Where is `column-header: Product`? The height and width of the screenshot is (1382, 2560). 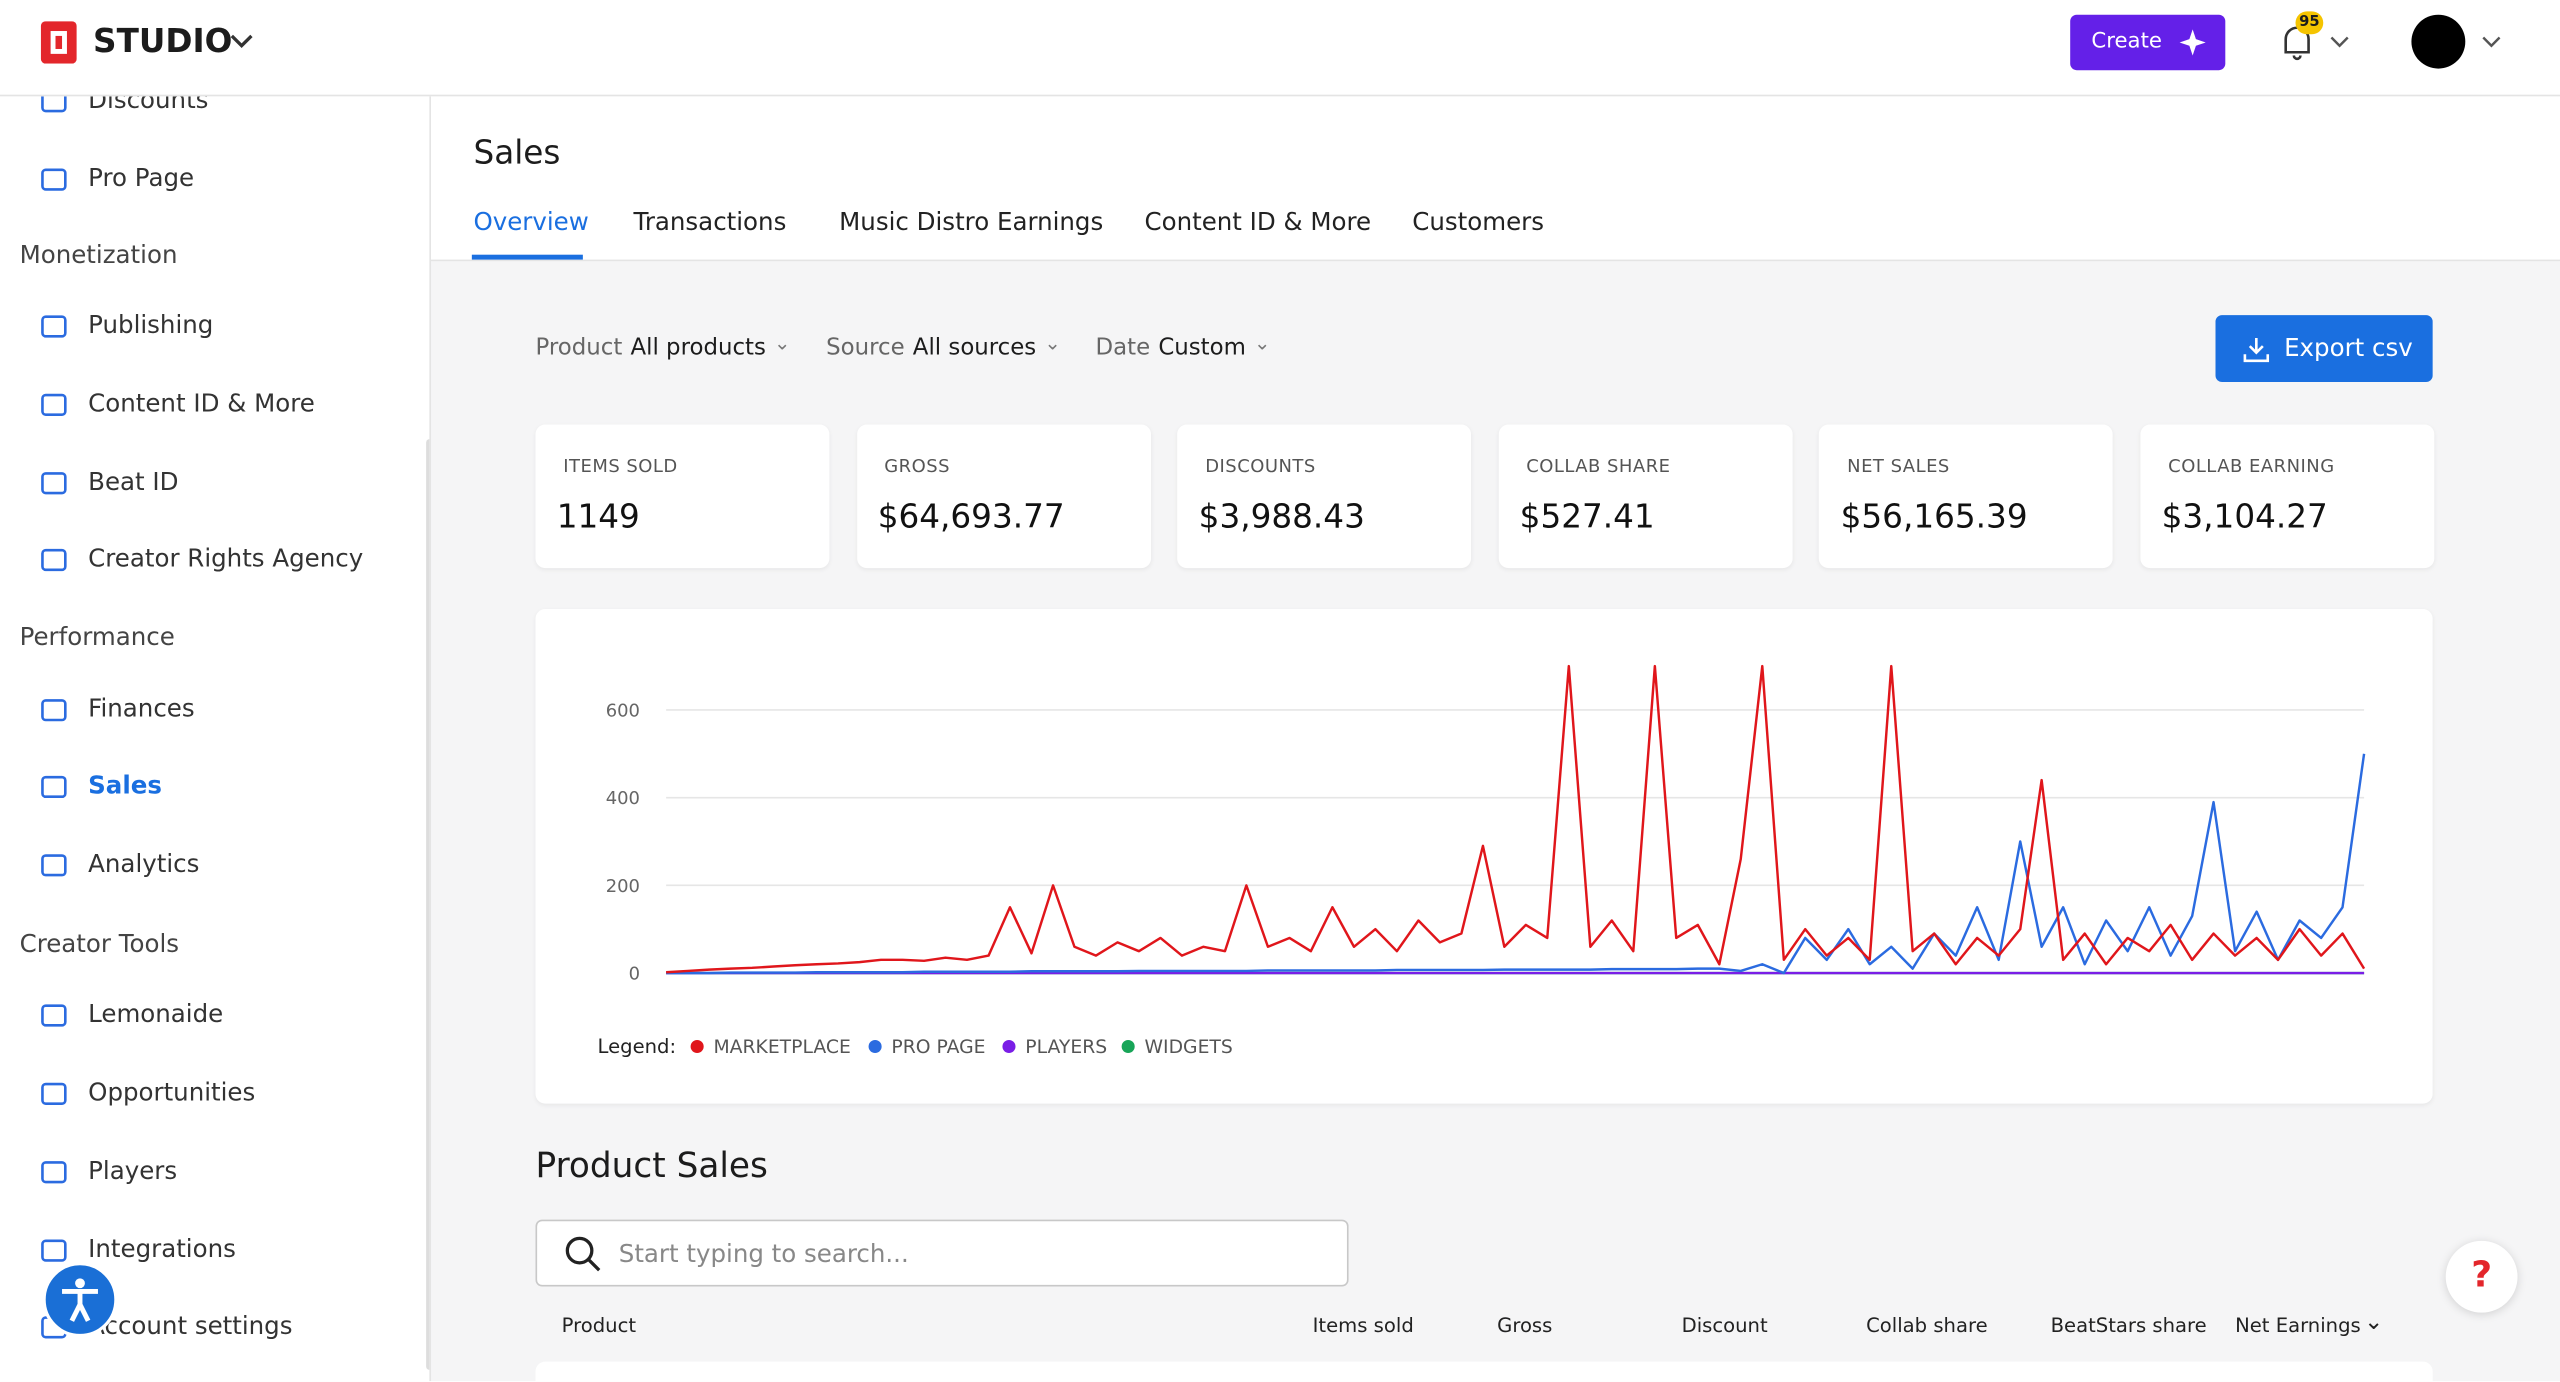 column-header: Product is located at coordinates (599, 1326).